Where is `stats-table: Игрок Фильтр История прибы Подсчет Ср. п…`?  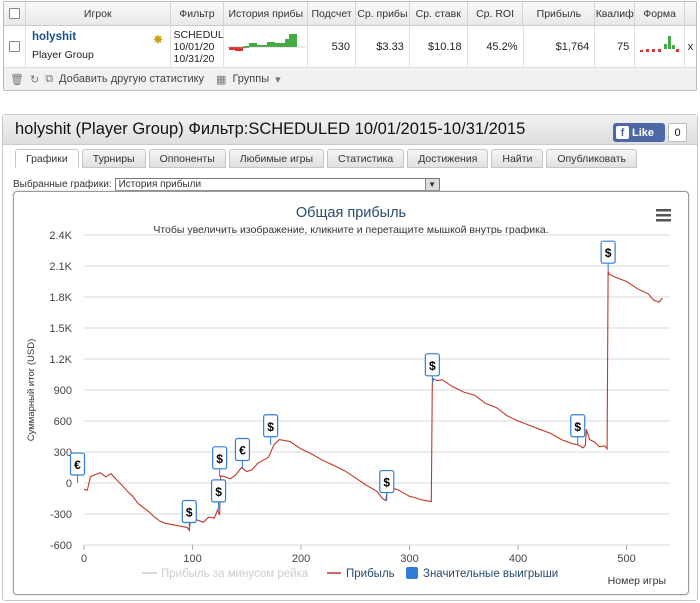 stats-table: Игрок Фильтр История прибы Подсчет Ср. п… is located at coordinates (350, 46).